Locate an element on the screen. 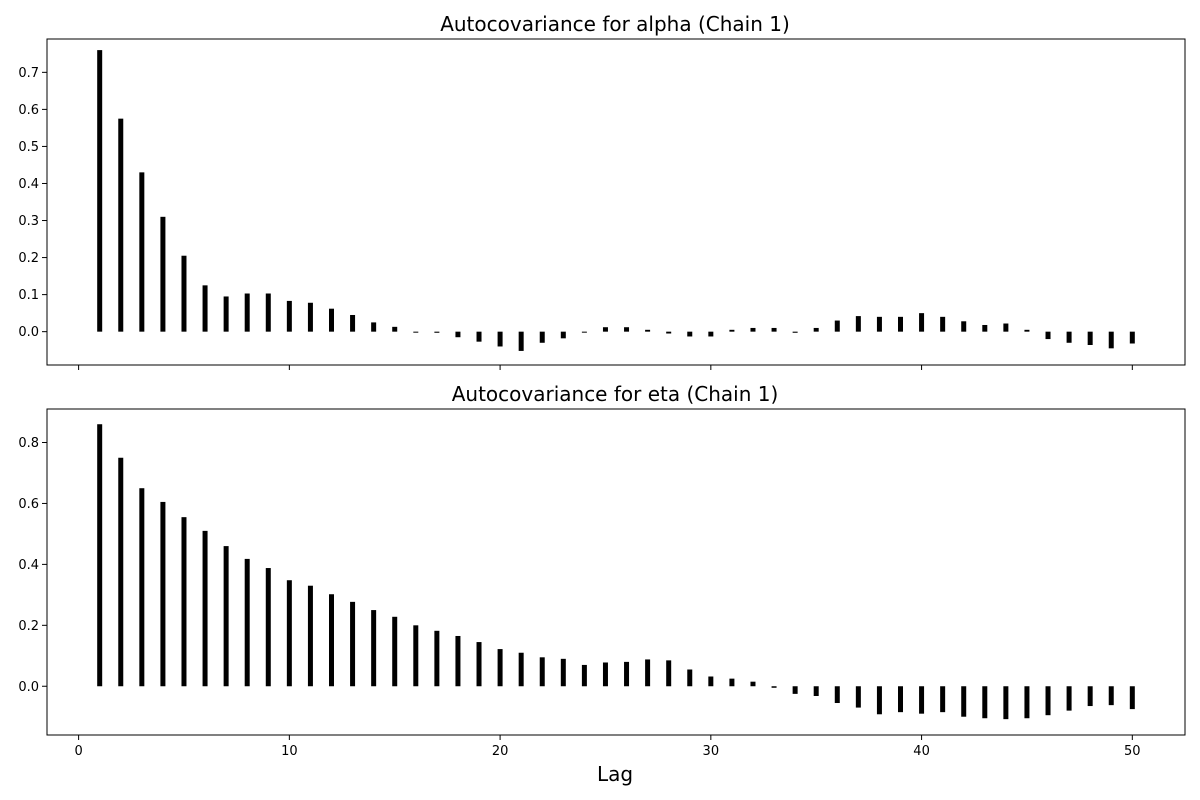 This screenshot has height=800, width=1200. eta-xtick-label: 50 is located at coordinates (1132, 751).